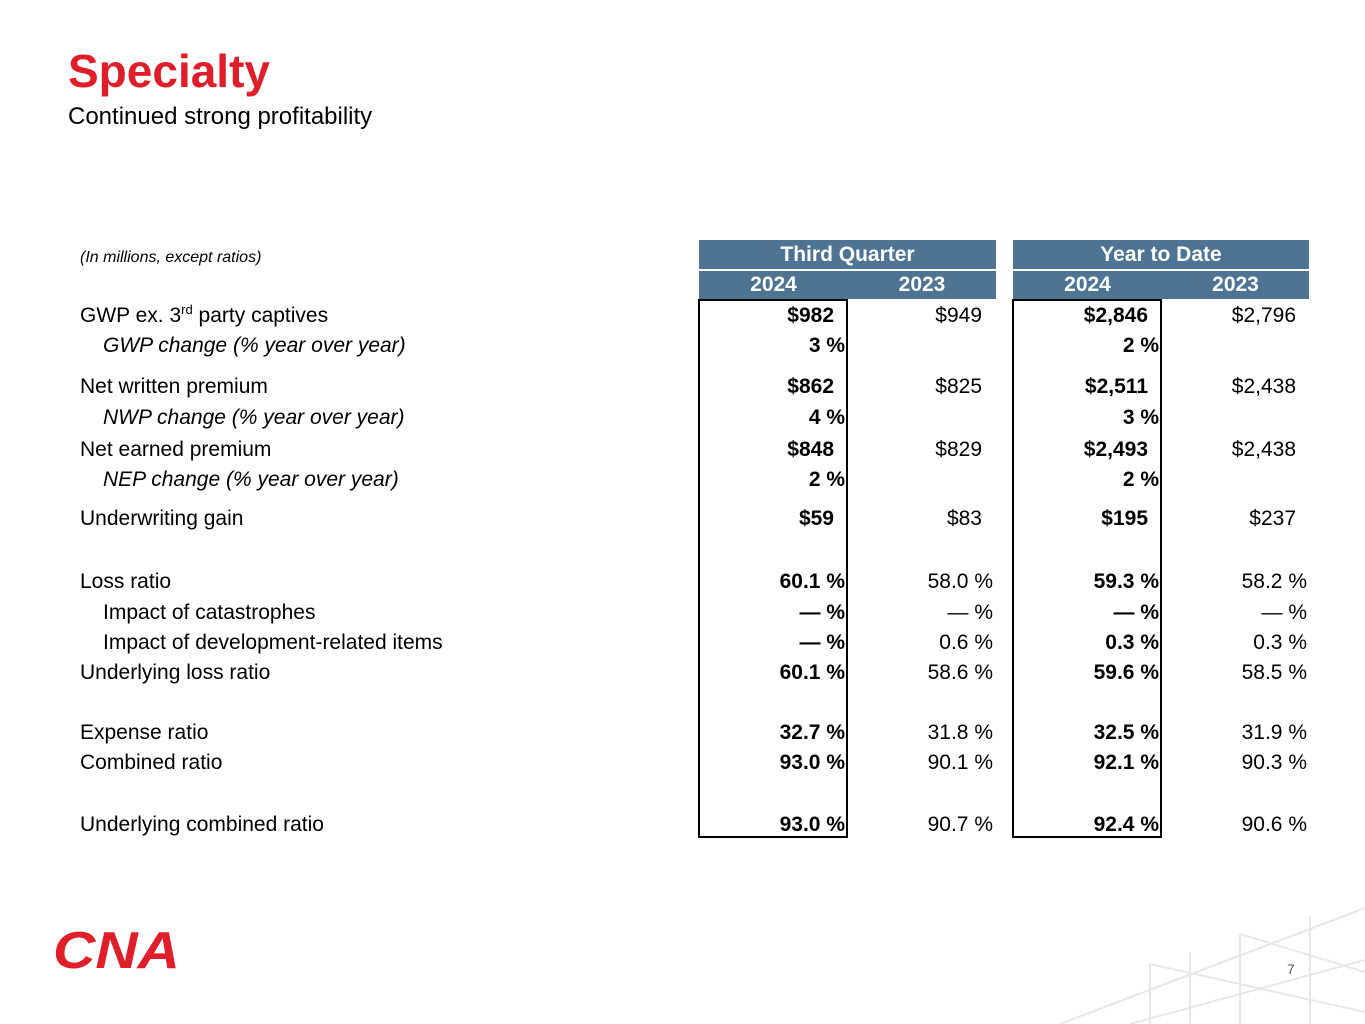 This screenshot has height=1024, width=1365. I want to click on value-q3-2023: $949, so click(958, 315).